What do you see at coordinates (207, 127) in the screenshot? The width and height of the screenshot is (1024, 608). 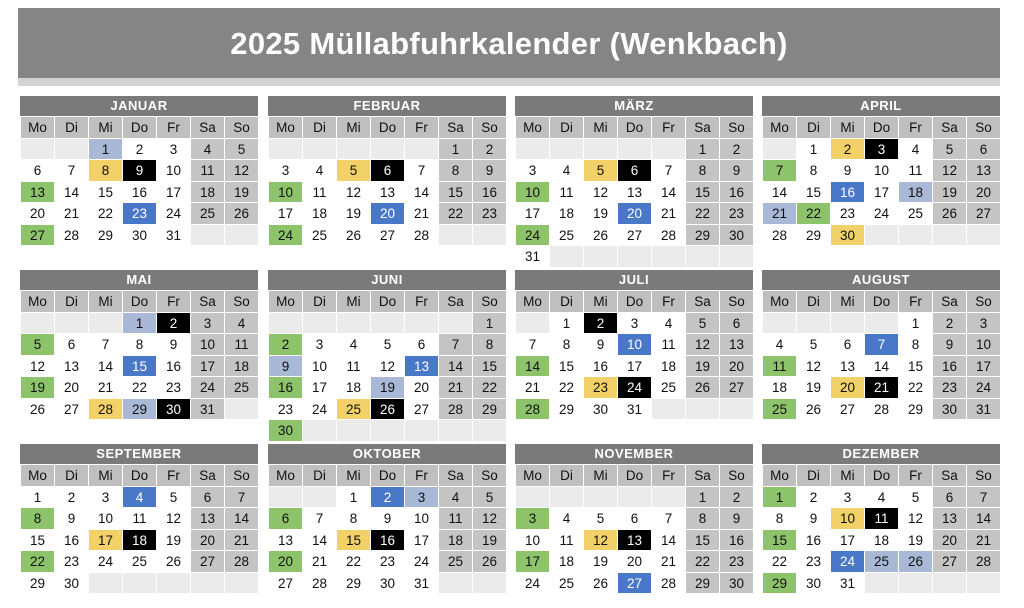 I see `weekday-header: Sa` at bounding box center [207, 127].